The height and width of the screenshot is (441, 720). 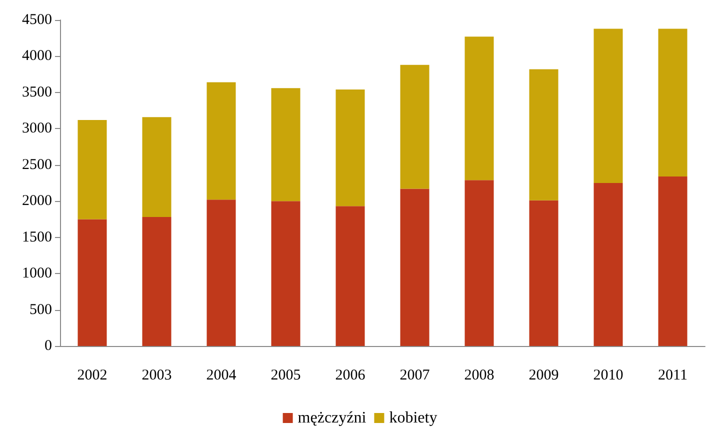 What do you see at coordinates (41, 310) in the screenshot?
I see `y-tick-label: 500` at bounding box center [41, 310].